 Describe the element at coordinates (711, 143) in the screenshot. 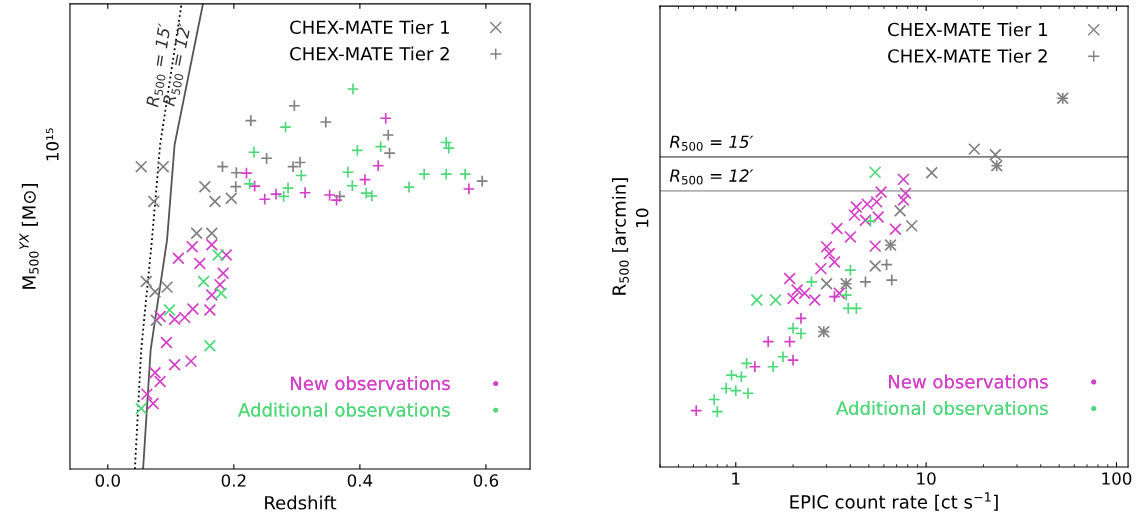

I see `series-label: R$_{500}$ = 15′` at that location.